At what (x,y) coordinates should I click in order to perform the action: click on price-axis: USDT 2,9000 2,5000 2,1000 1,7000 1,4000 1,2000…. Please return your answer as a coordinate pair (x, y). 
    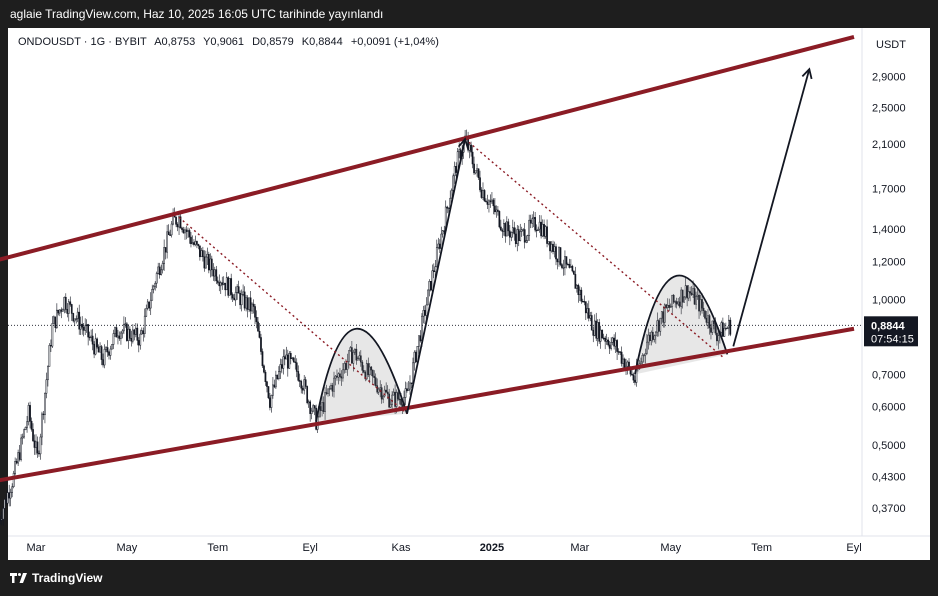
    Looking at the image, I should click on (889, 282).